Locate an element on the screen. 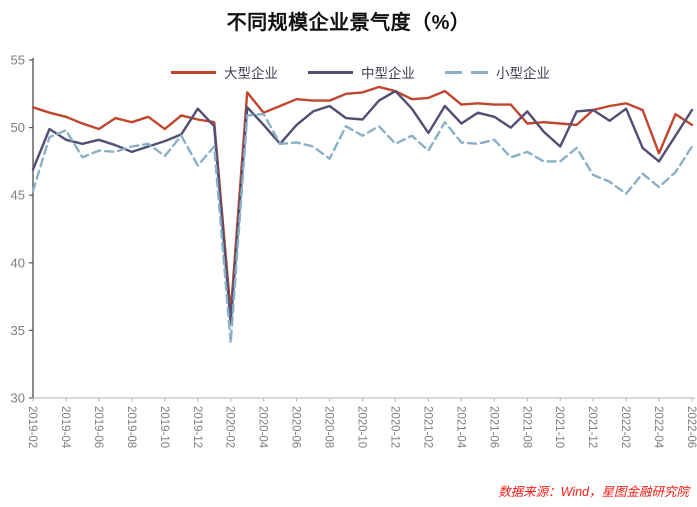 The image size is (697, 507). svg-text: 40 is located at coordinates (18, 262).